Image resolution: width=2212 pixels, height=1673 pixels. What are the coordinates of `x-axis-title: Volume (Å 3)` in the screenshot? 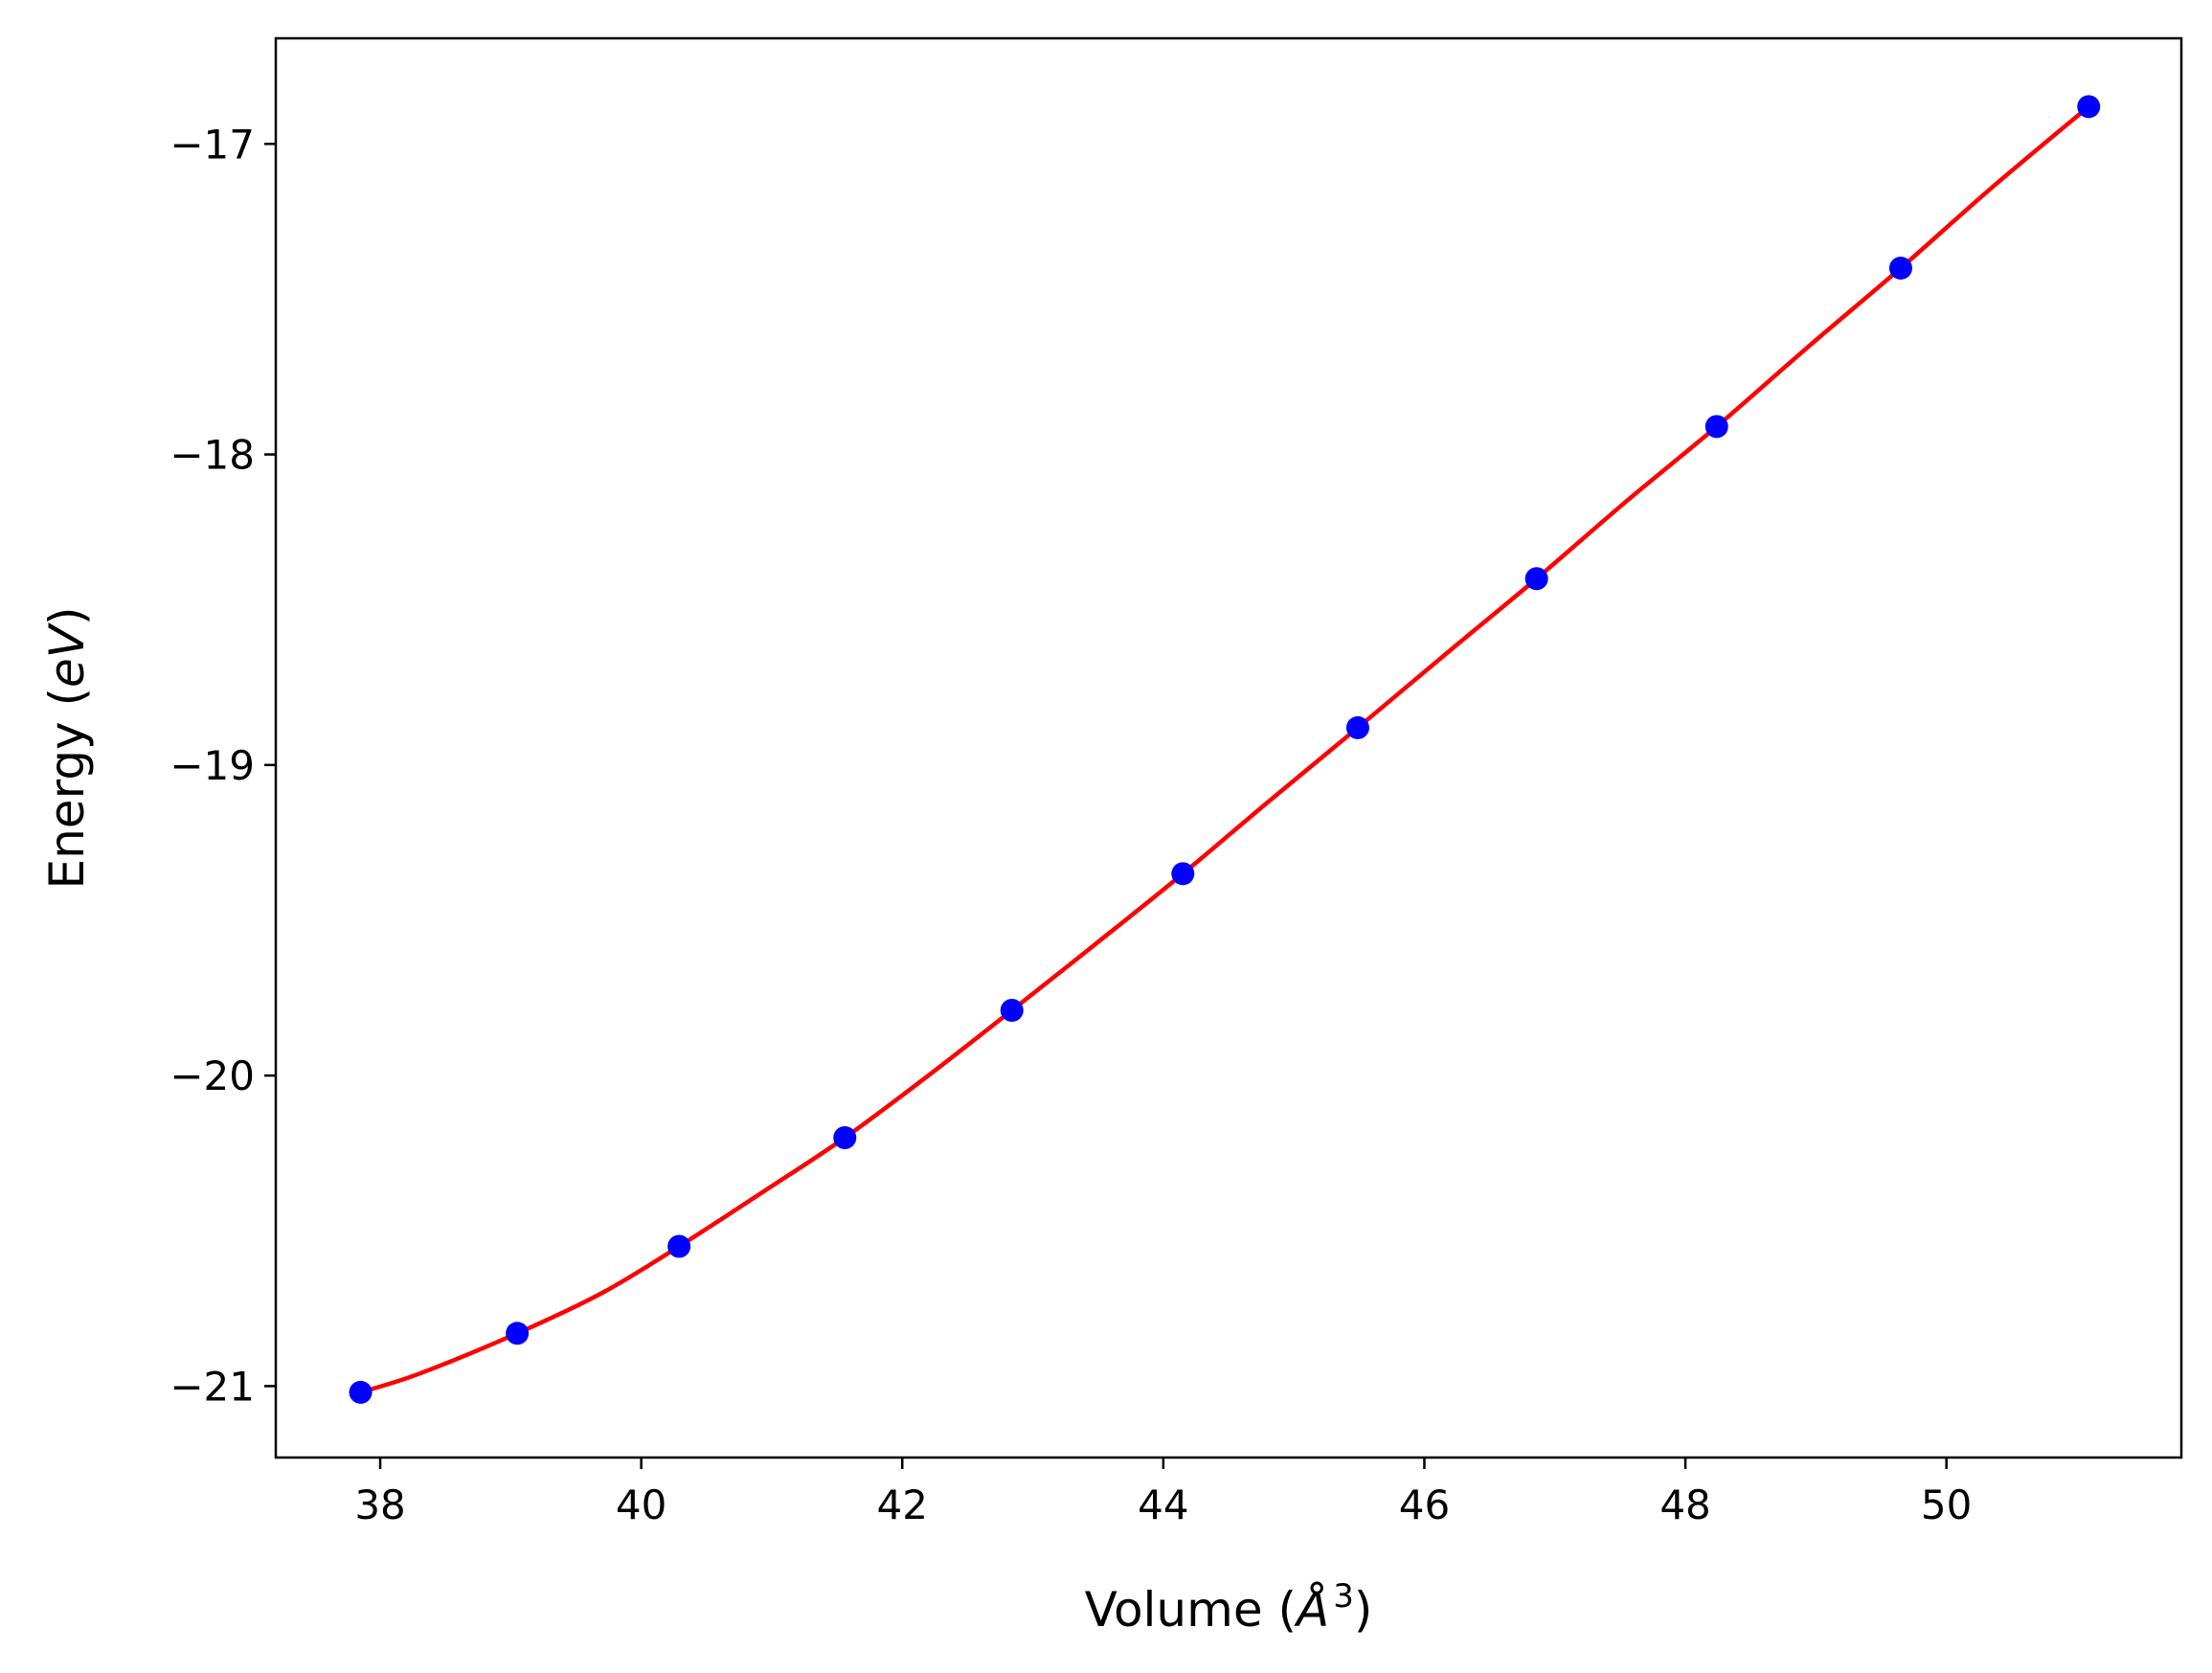 It's located at (1229, 1608).